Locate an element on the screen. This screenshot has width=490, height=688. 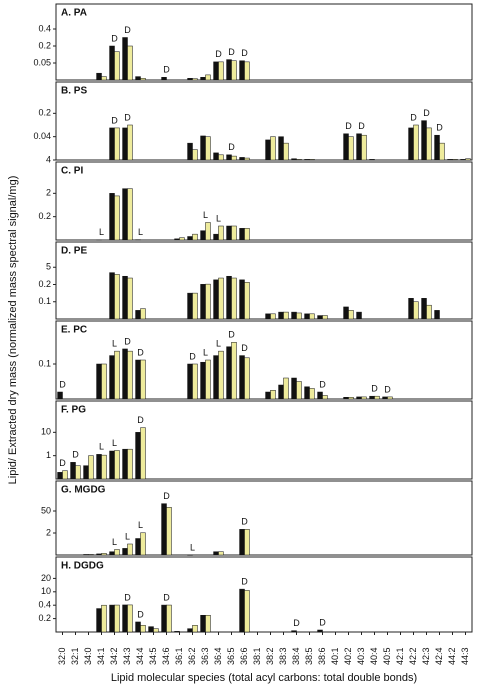
x-tick-label: 34:5 is located at coordinates (153, 656).